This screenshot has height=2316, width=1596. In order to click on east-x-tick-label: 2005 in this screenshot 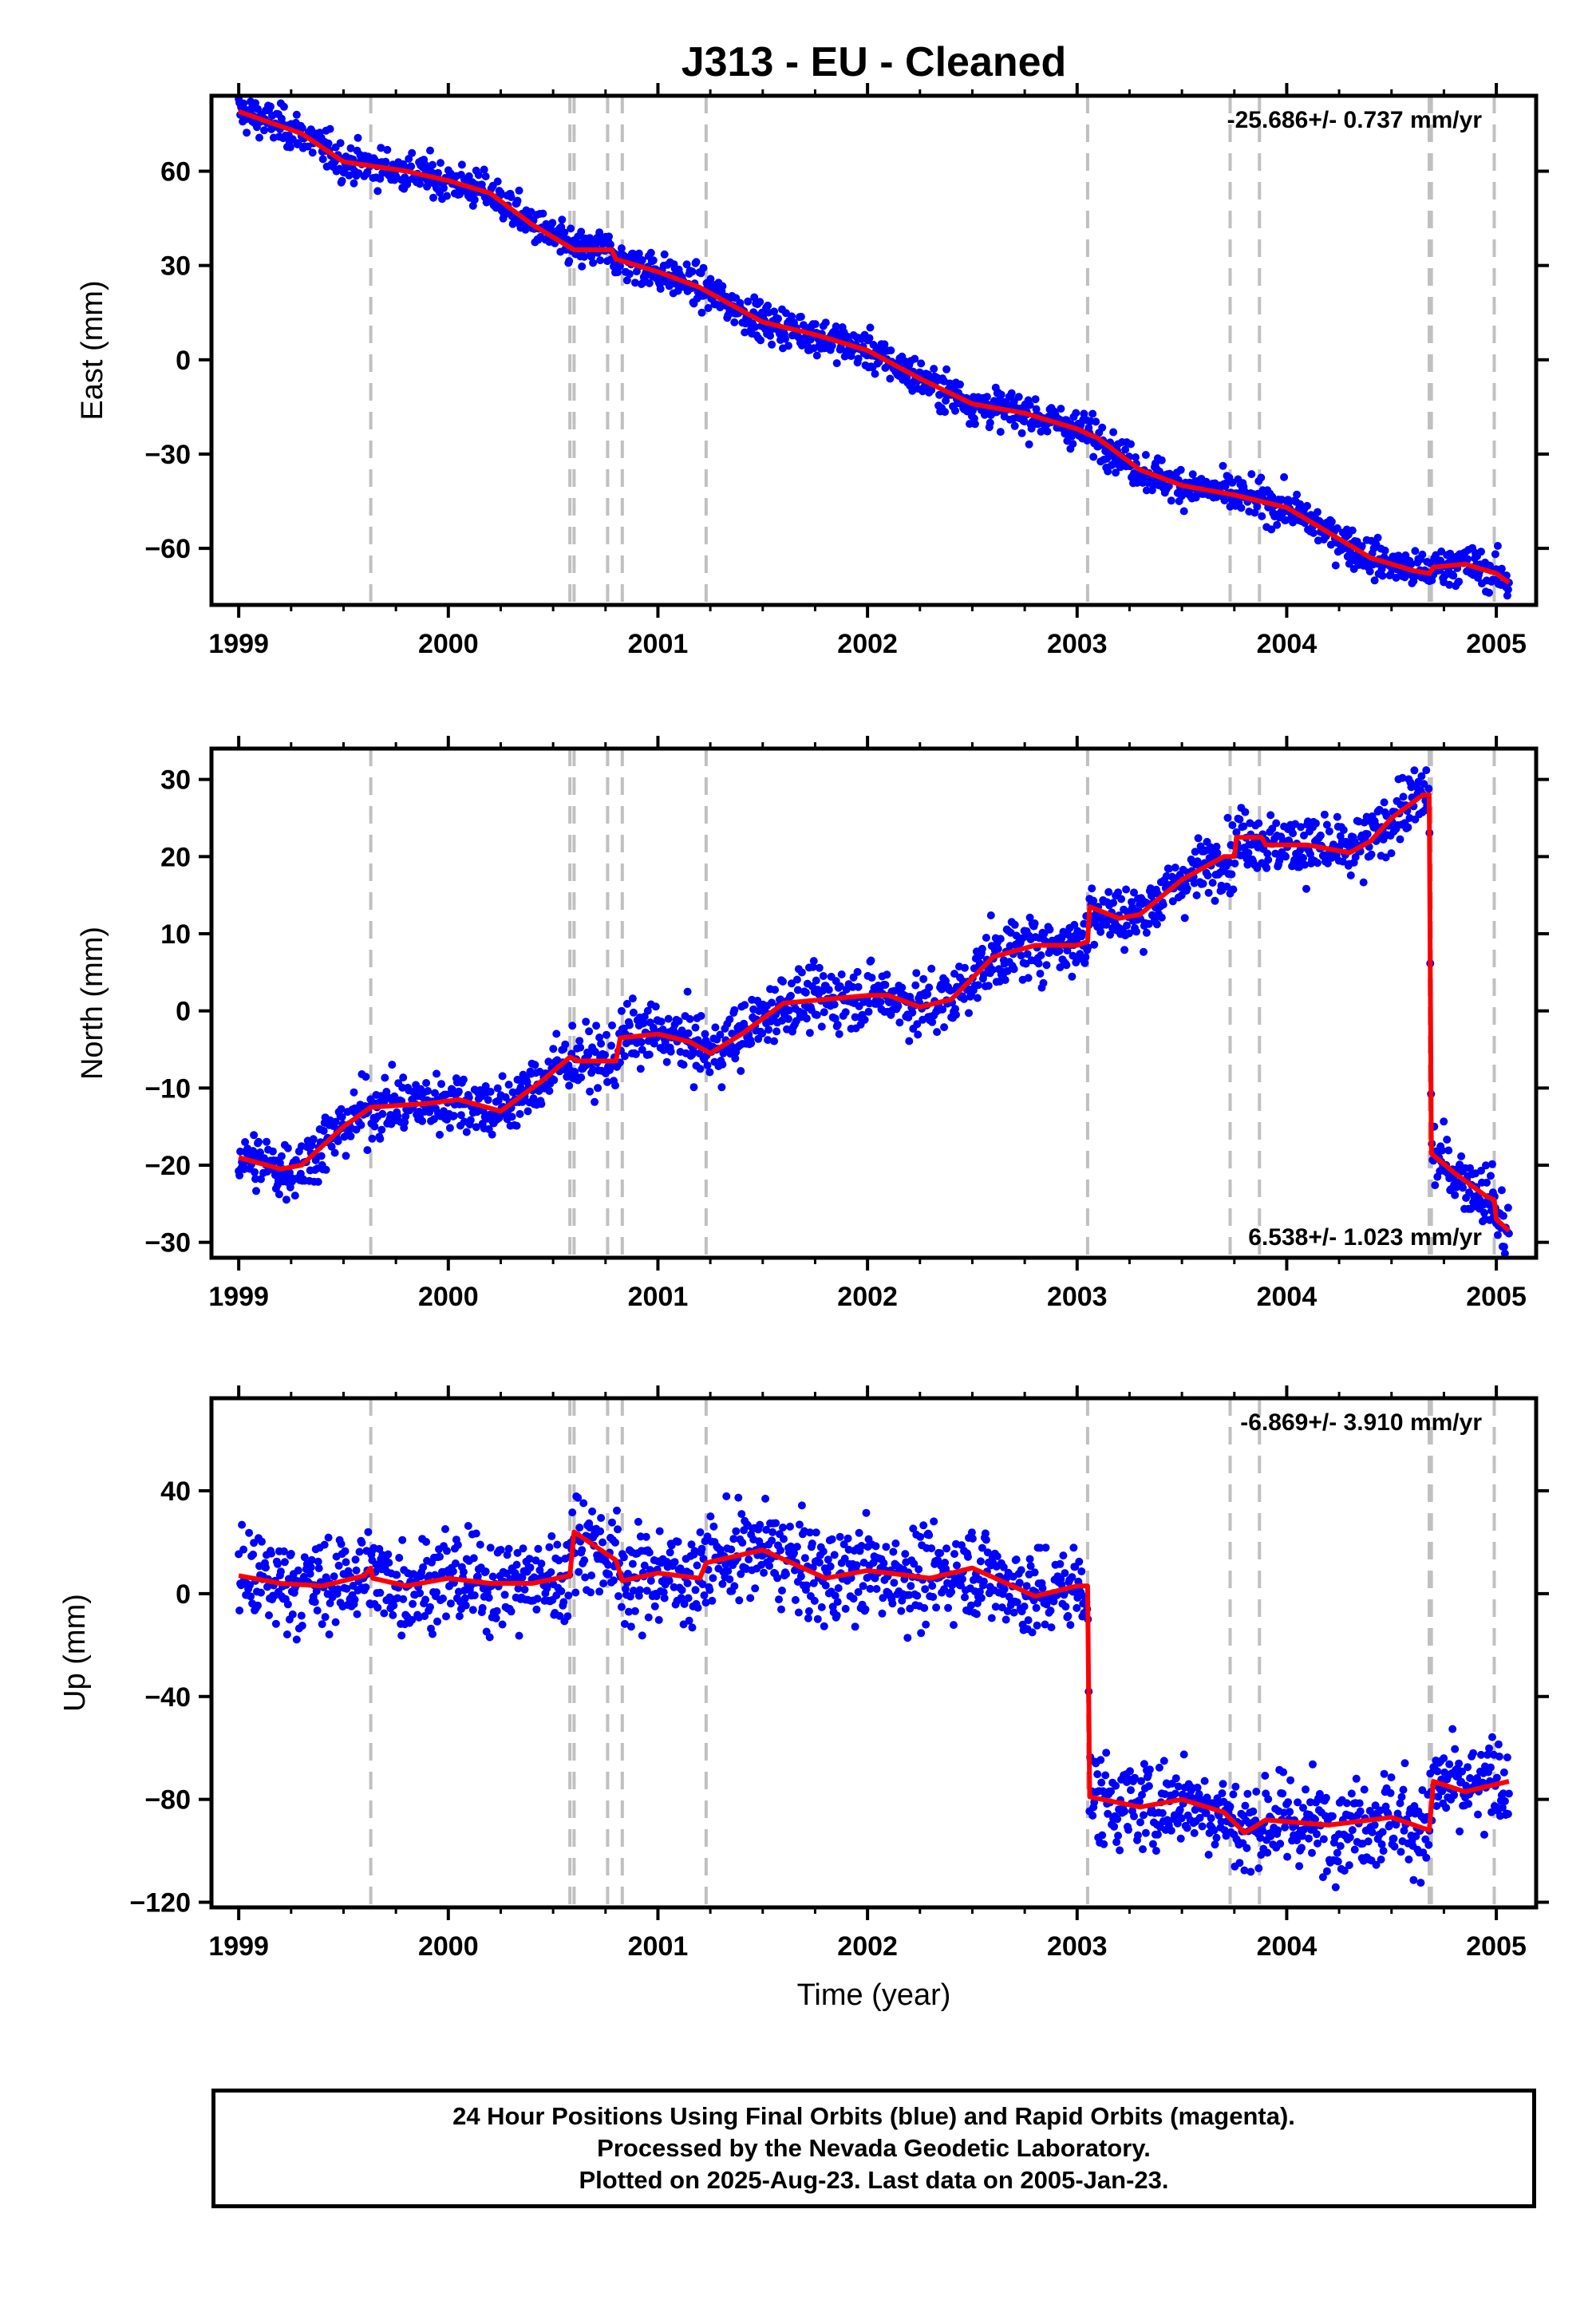, I will do `click(1496, 644)`.